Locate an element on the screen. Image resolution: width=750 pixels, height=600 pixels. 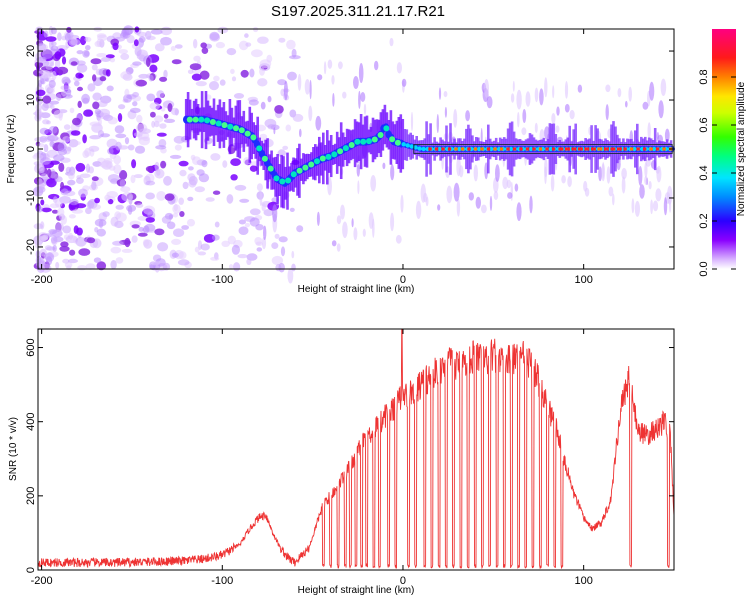
spectrogram-x-tick-label: -100 is located at coordinates (222, 280).